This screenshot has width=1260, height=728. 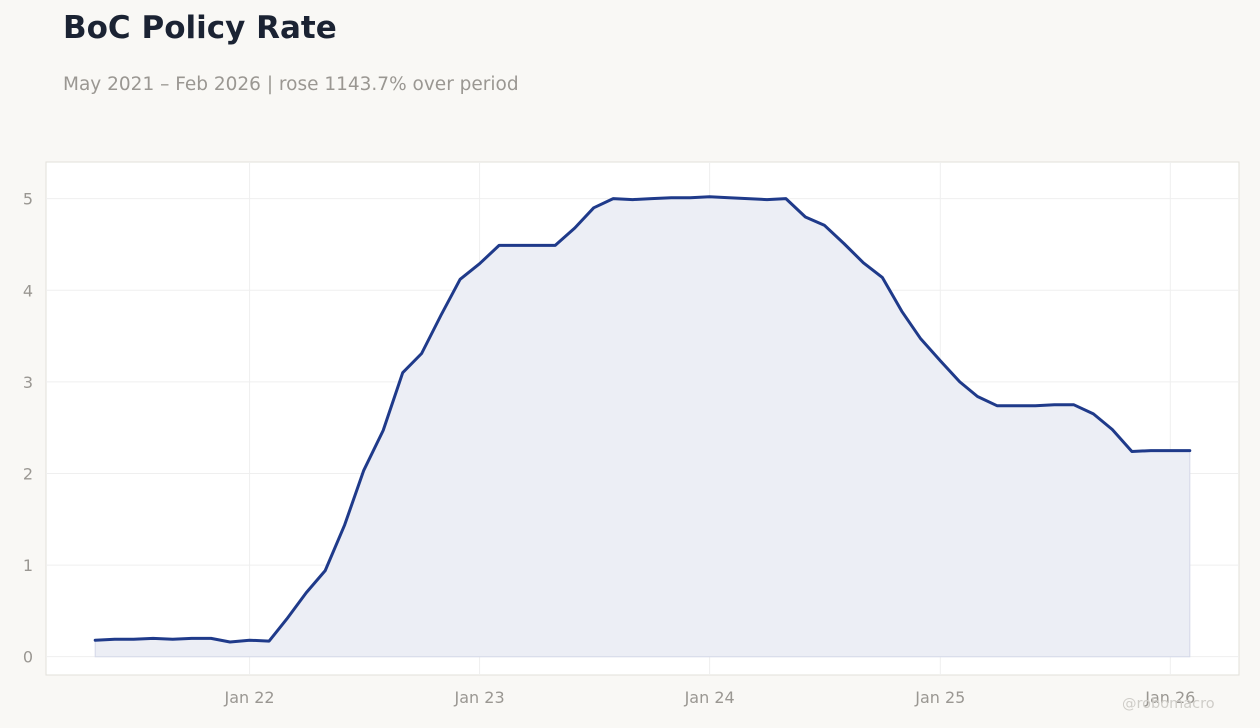 I want to click on y-tick-label: 4, so click(x=28, y=290).